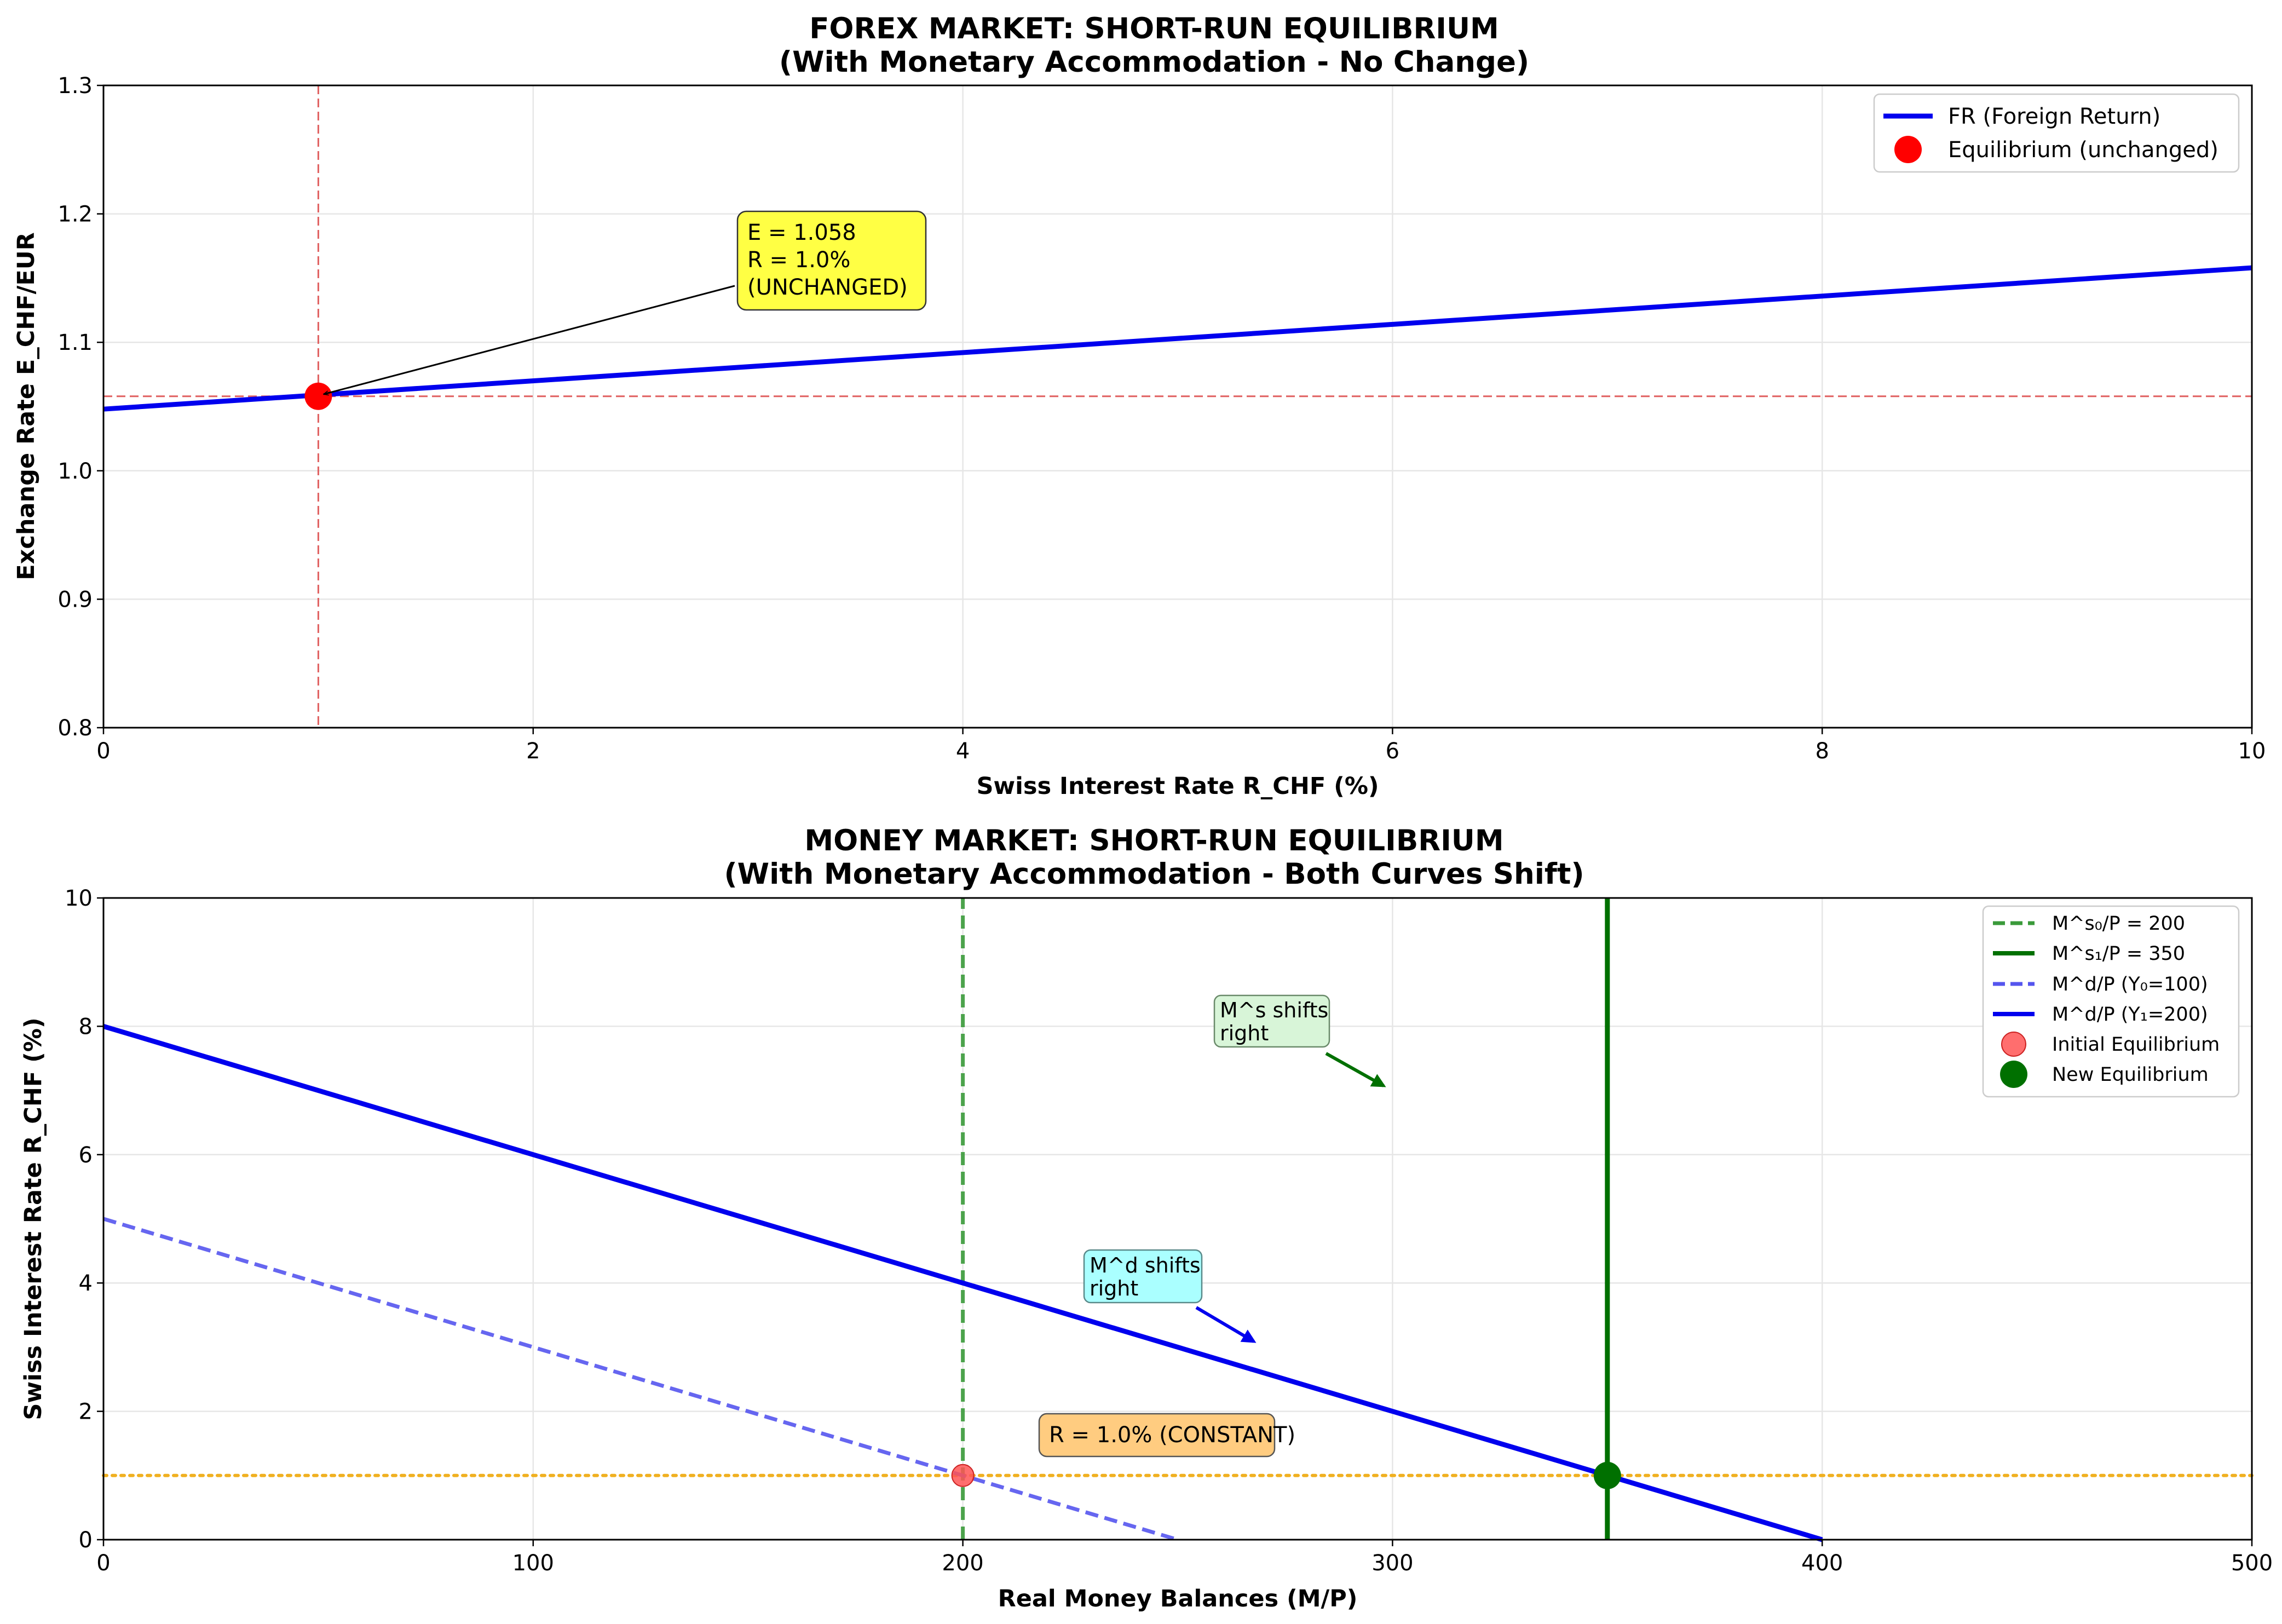 The image size is (2282, 1624). Describe the element at coordinates (75, 729) in the screenshot. I see `forex-ytick-label-0: 0.8` at that location.